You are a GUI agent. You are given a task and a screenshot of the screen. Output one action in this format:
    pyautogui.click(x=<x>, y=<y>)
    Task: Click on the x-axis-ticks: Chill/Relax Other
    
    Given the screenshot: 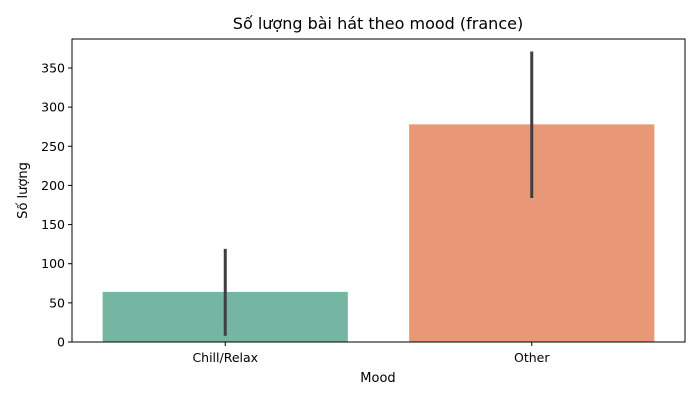 What is the action you would take?
    pyautogui.click(x=371, y=353)
    